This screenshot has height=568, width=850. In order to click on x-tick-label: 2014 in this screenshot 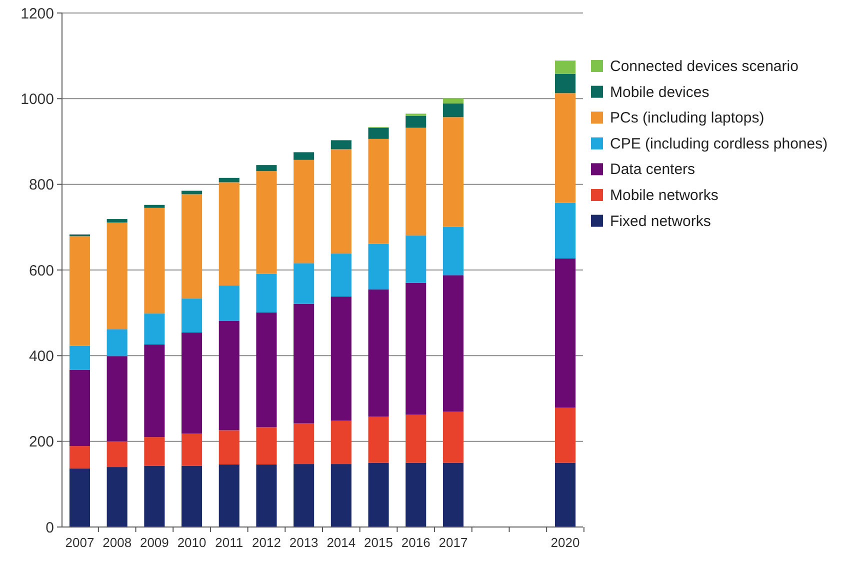, I will do `click(341, 542)`.